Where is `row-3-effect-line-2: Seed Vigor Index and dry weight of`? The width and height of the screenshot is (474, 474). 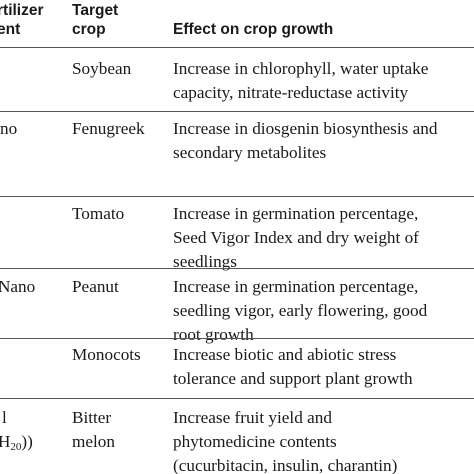 row-3-effect-line-2: Seed Vigor Index and dry weight of is located at coordinates (296, 237).